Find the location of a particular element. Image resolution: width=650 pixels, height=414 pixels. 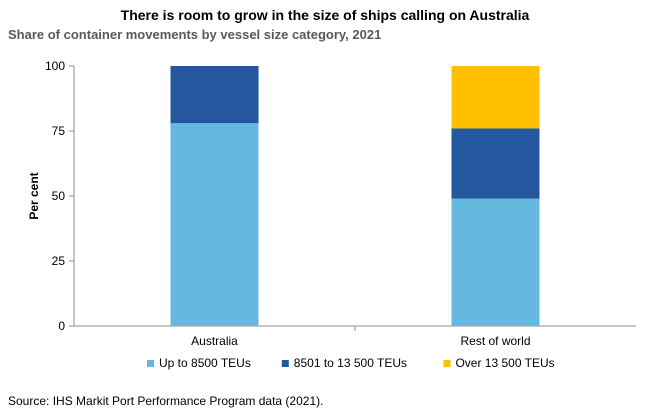

legend-label: 8501 to 13 500 TEUs is located at coordinates (350, 363).